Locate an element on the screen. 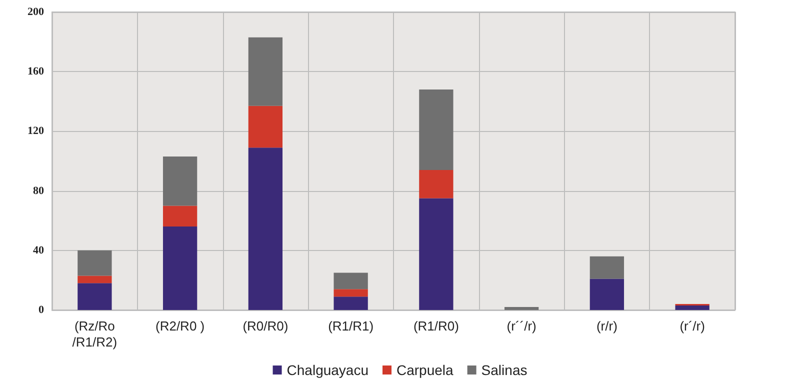 Image resolution: width=800 pixels, height=390 pixels. y-tick-label: 200 is located at coordinates (36, 12).